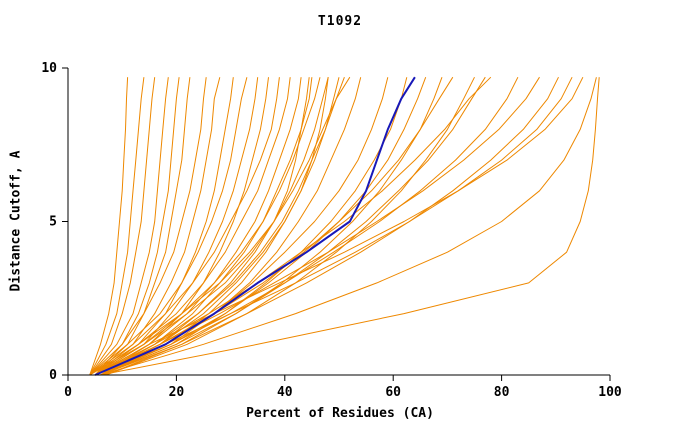  What do you see at coordinates (393, 392) in the screenshot?
I see `x-tick-label: 60` at bounding box center [393, 392].